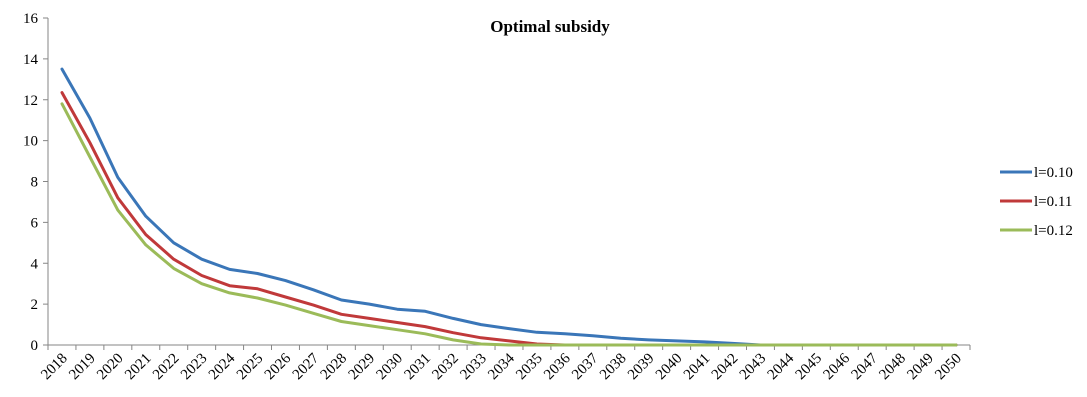  I want to click on y-tick-label: 10, so click(30, 142).